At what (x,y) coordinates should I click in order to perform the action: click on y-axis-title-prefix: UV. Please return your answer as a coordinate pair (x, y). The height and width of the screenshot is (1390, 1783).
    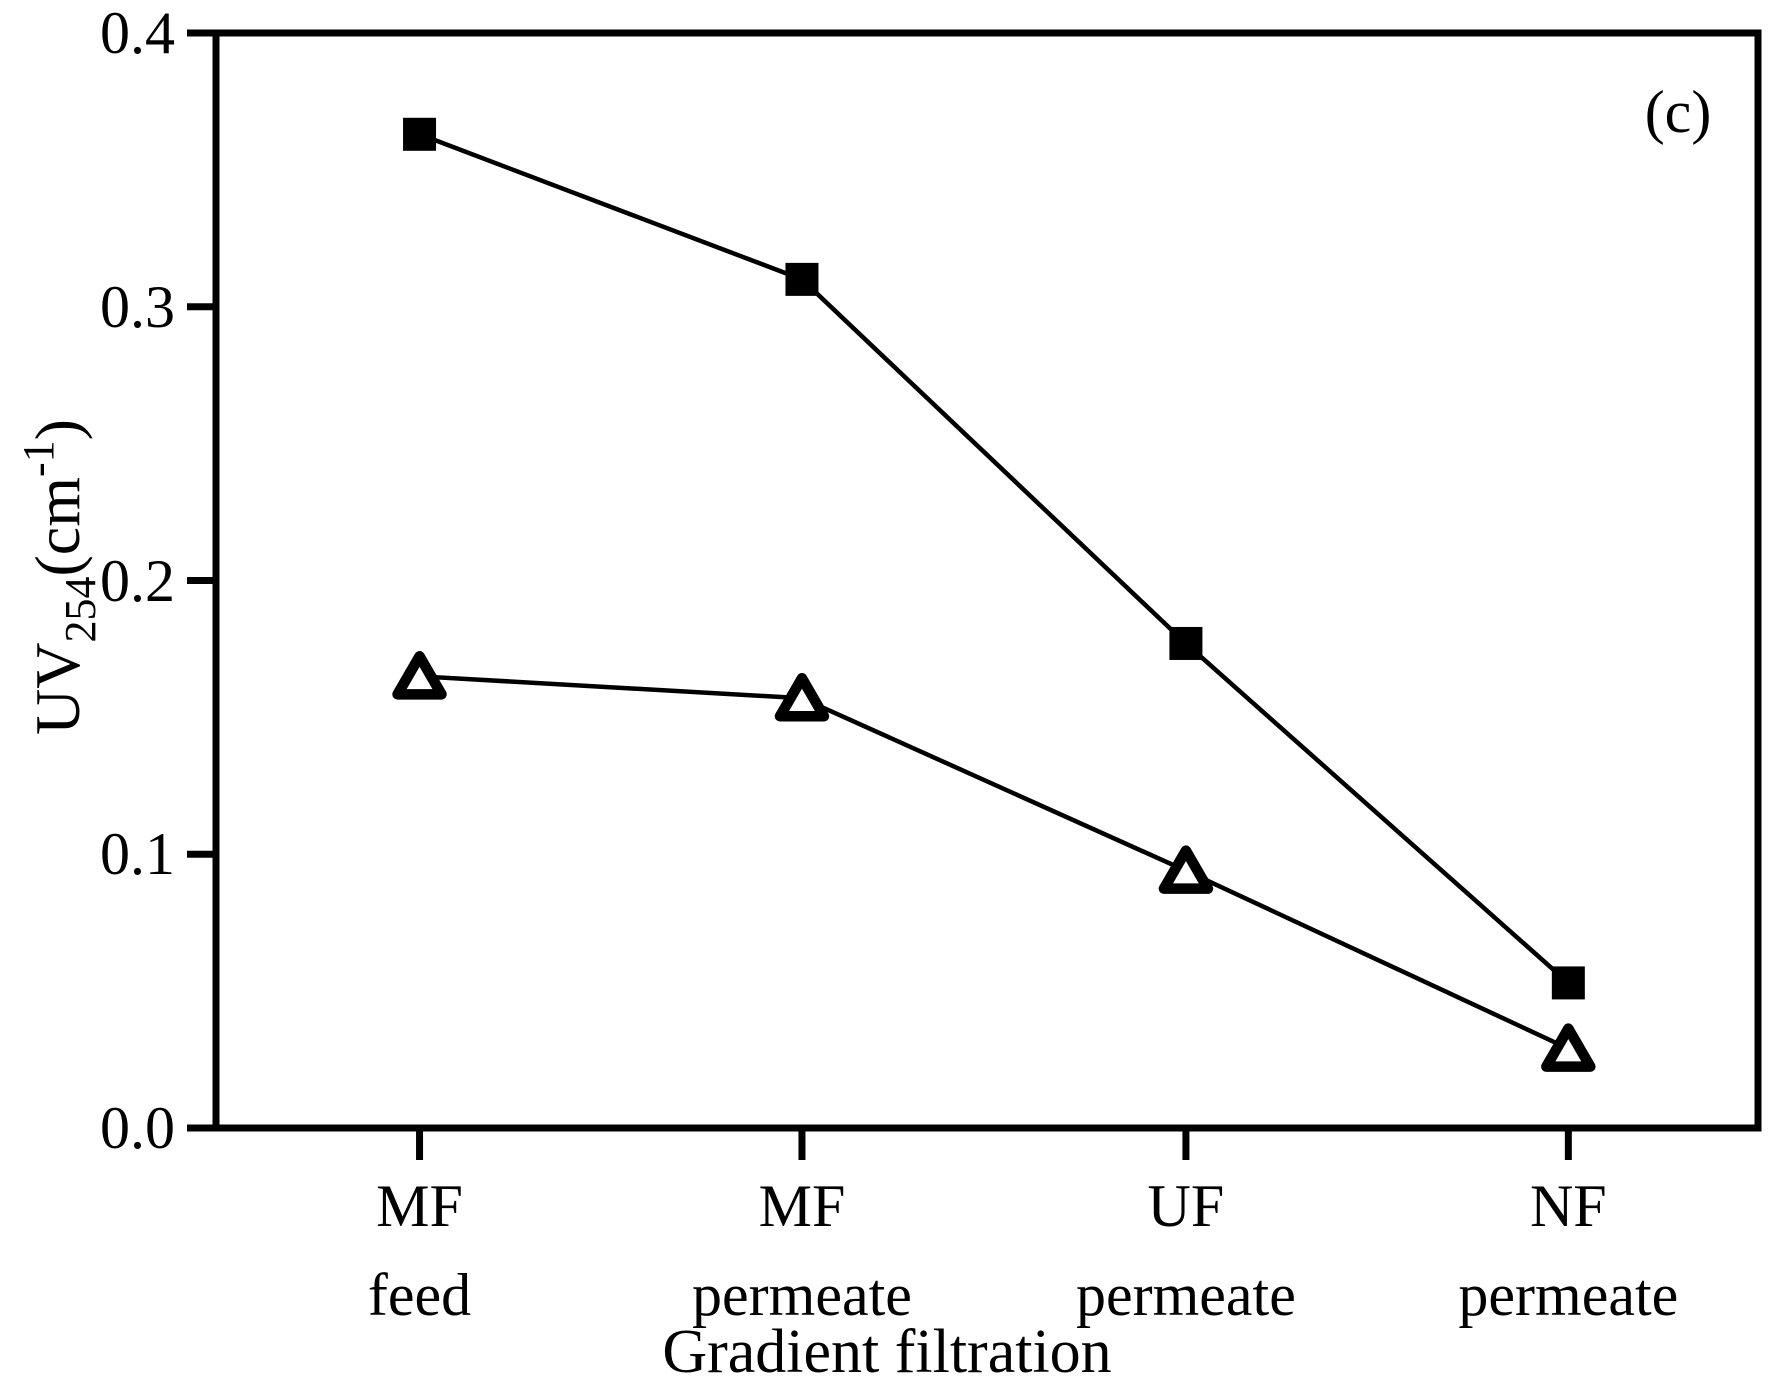
    Looking at the image, I should click on (57, 688).